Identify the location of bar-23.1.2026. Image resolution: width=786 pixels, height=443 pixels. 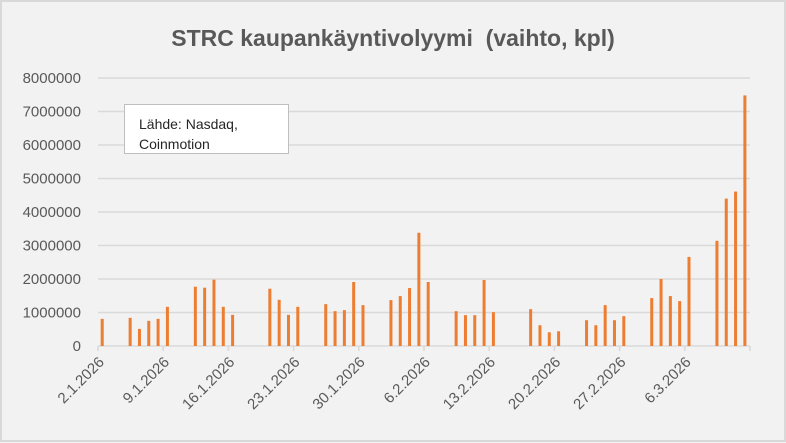
(298, 326).